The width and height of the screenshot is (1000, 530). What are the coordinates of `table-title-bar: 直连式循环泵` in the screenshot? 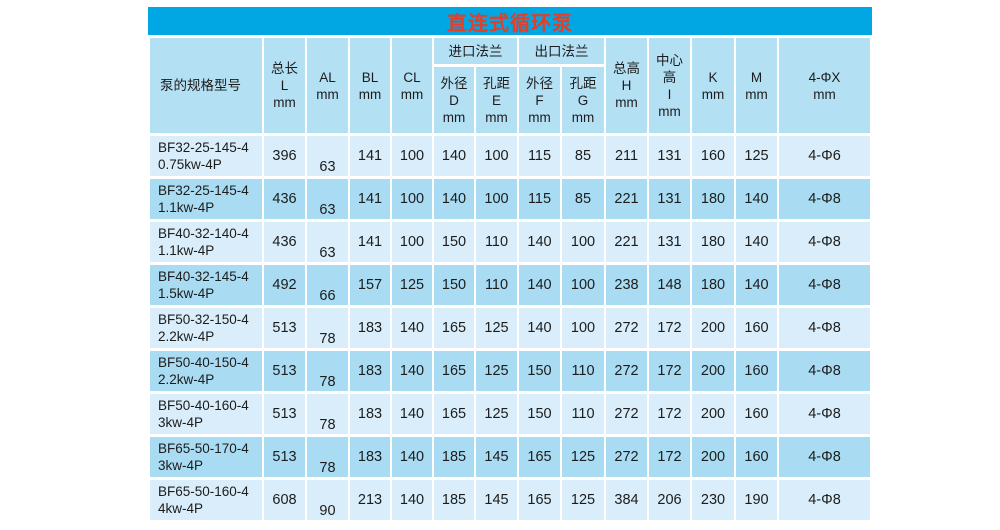 It's located at (510, 21).